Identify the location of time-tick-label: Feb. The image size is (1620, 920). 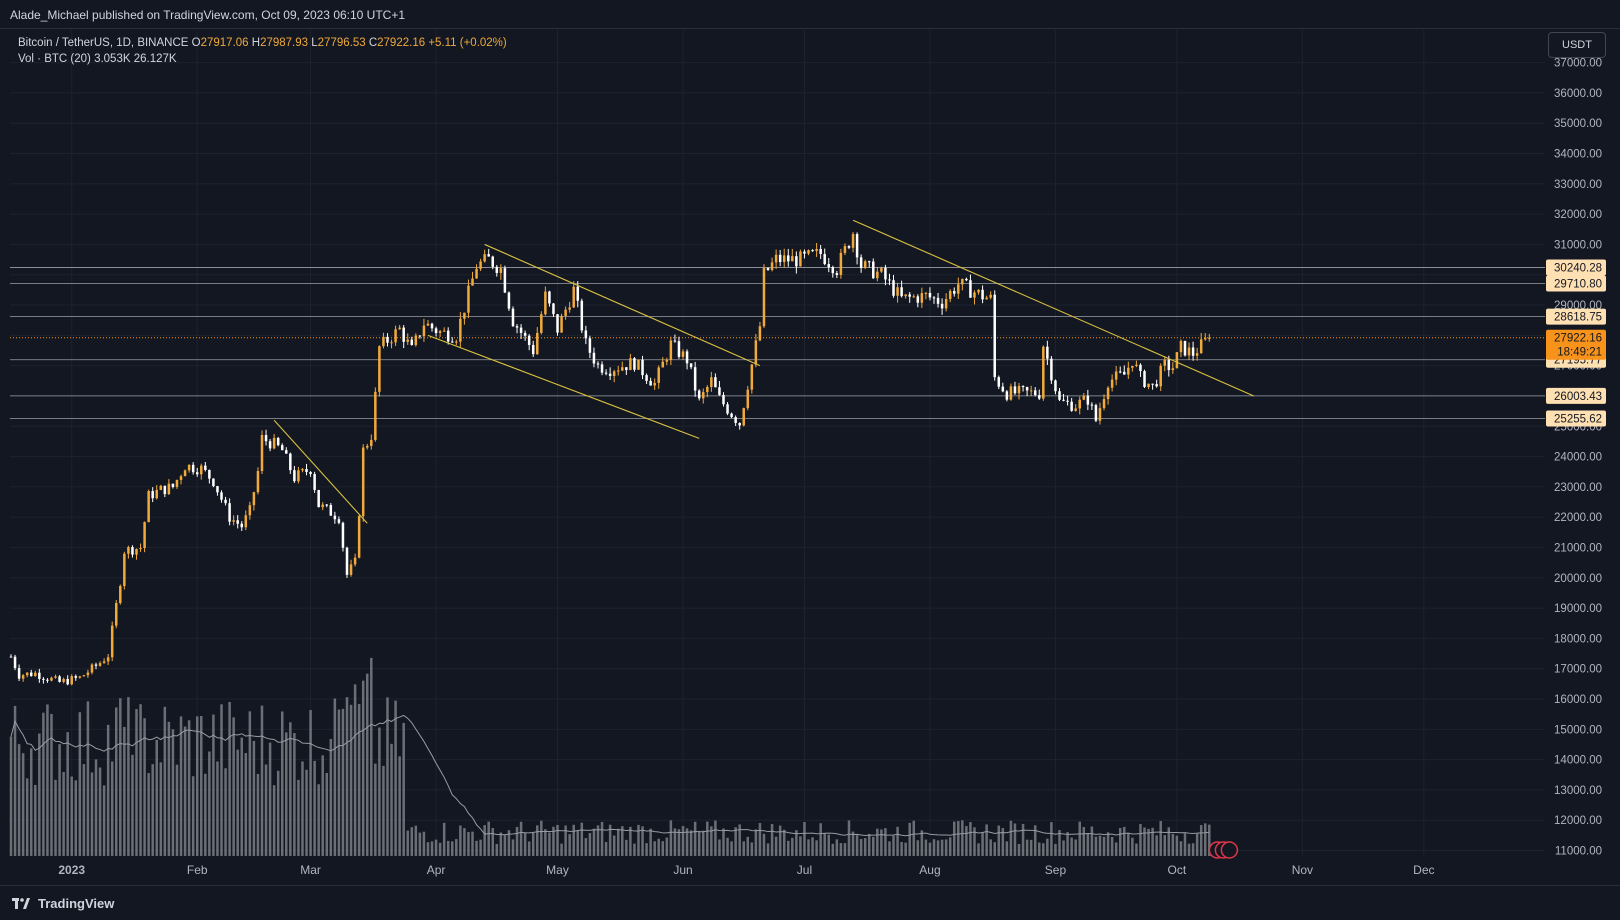
(197, 870).